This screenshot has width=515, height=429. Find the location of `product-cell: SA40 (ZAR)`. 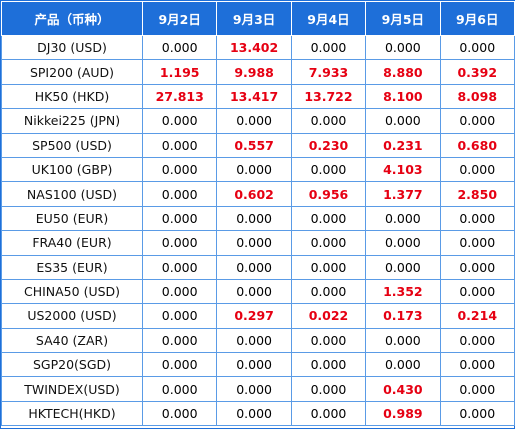

product-cell: SA40 (ZAR) is located at coordinates (72, 340).